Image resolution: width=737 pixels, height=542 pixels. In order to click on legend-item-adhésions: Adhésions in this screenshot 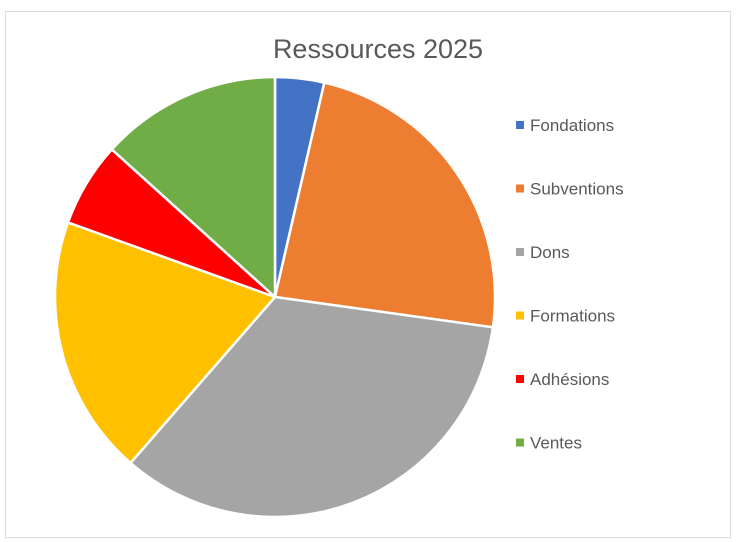, I will do `click(562, 379)`.